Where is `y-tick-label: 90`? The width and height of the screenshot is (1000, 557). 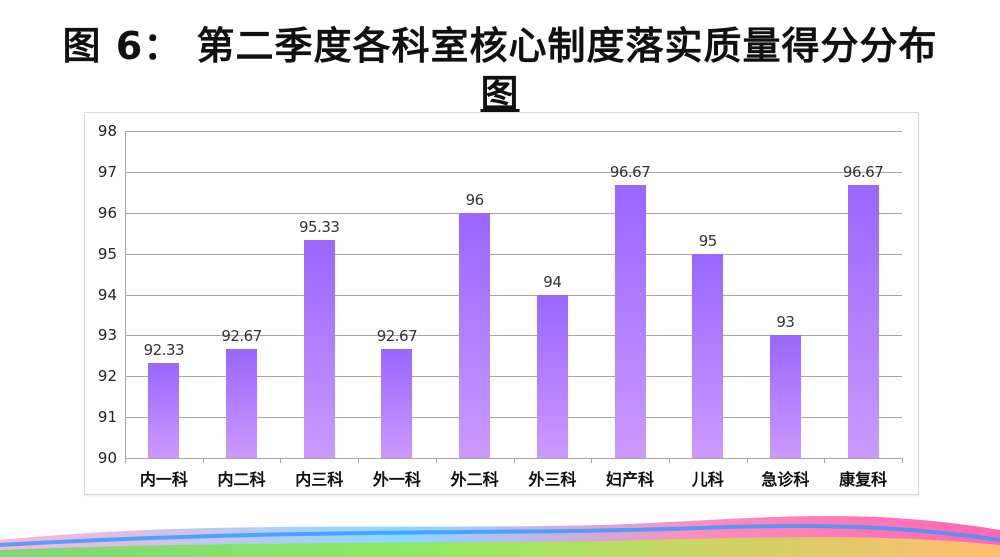 y-tick-label: 90 is located at coordinates (107, 458).